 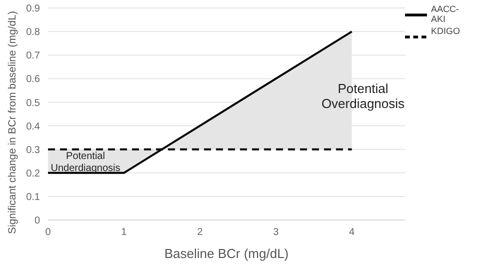 What do you see at coordinates (226, 253) in the screenshot?
I see `x-axis-title: Baseline BCr (mg/dL)` at bounding box center [226, 253].